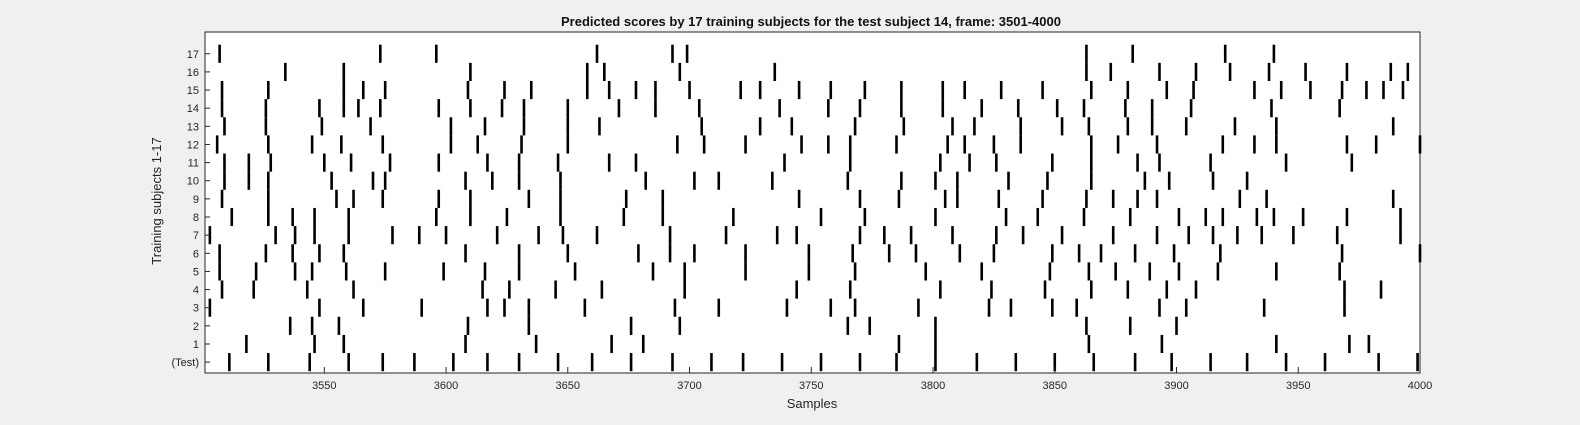 This screenshot has width=1580, height=425. Describe the element at coordinates (1298, 386) in the screenshot. I see `x-tick-label-8: 3950` at that location.